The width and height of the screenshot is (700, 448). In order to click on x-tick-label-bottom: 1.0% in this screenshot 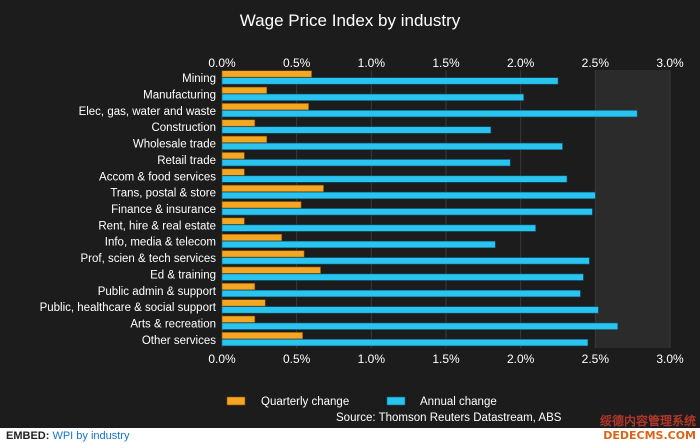, I will do `click(372, 359)`.